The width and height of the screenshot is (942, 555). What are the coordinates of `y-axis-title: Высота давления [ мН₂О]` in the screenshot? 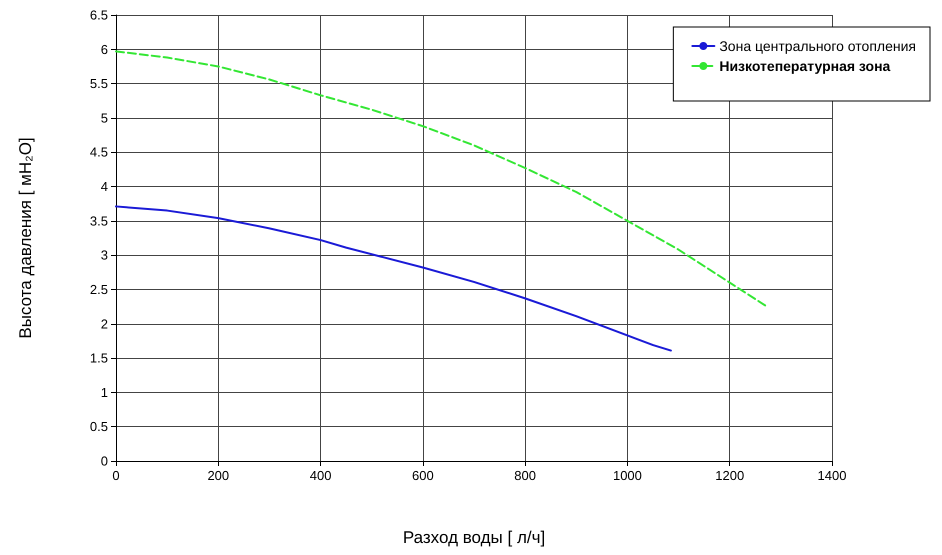 It's located at (25, 238).